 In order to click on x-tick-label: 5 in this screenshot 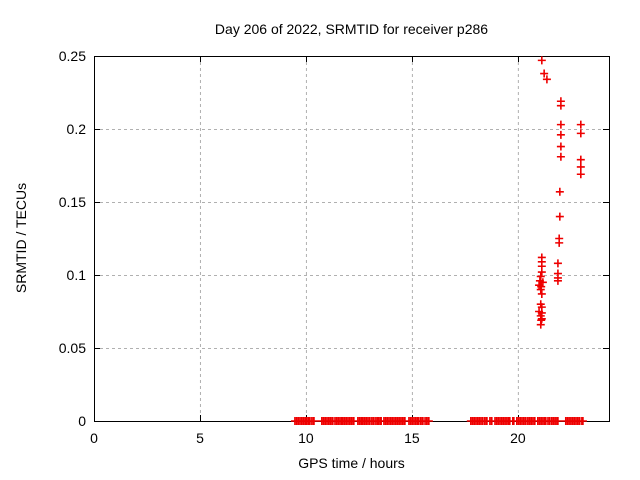, I will do `click(200, 438)`.